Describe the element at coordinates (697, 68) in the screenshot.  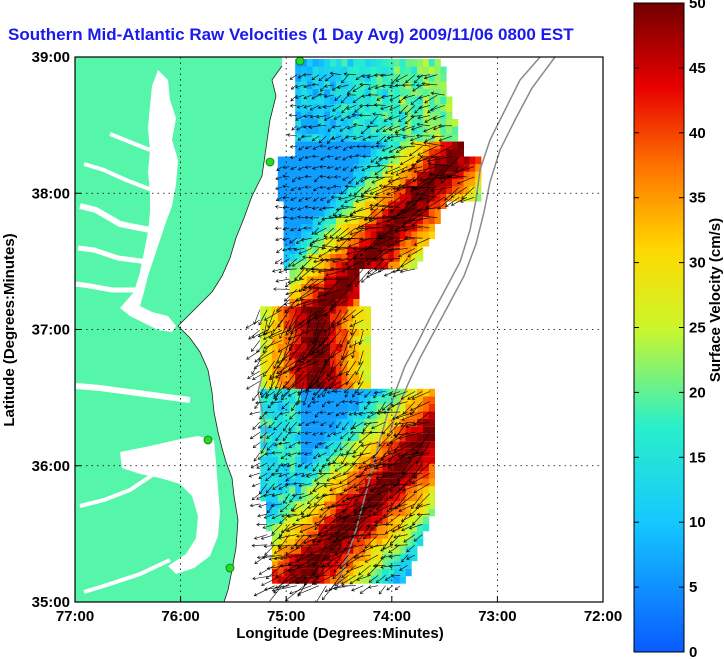
I see `colorbar-tick-label: 45` at that location.